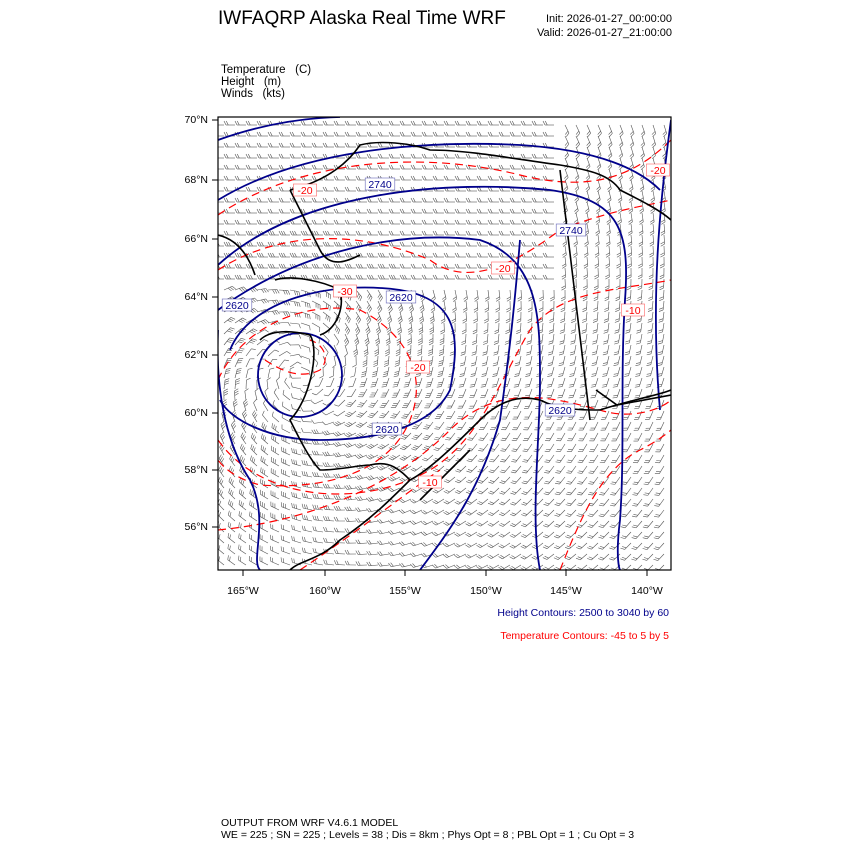 The width and height of the screenshot is (850, 850). I want to click on height-contour-label: 2740, so click(380, 184).